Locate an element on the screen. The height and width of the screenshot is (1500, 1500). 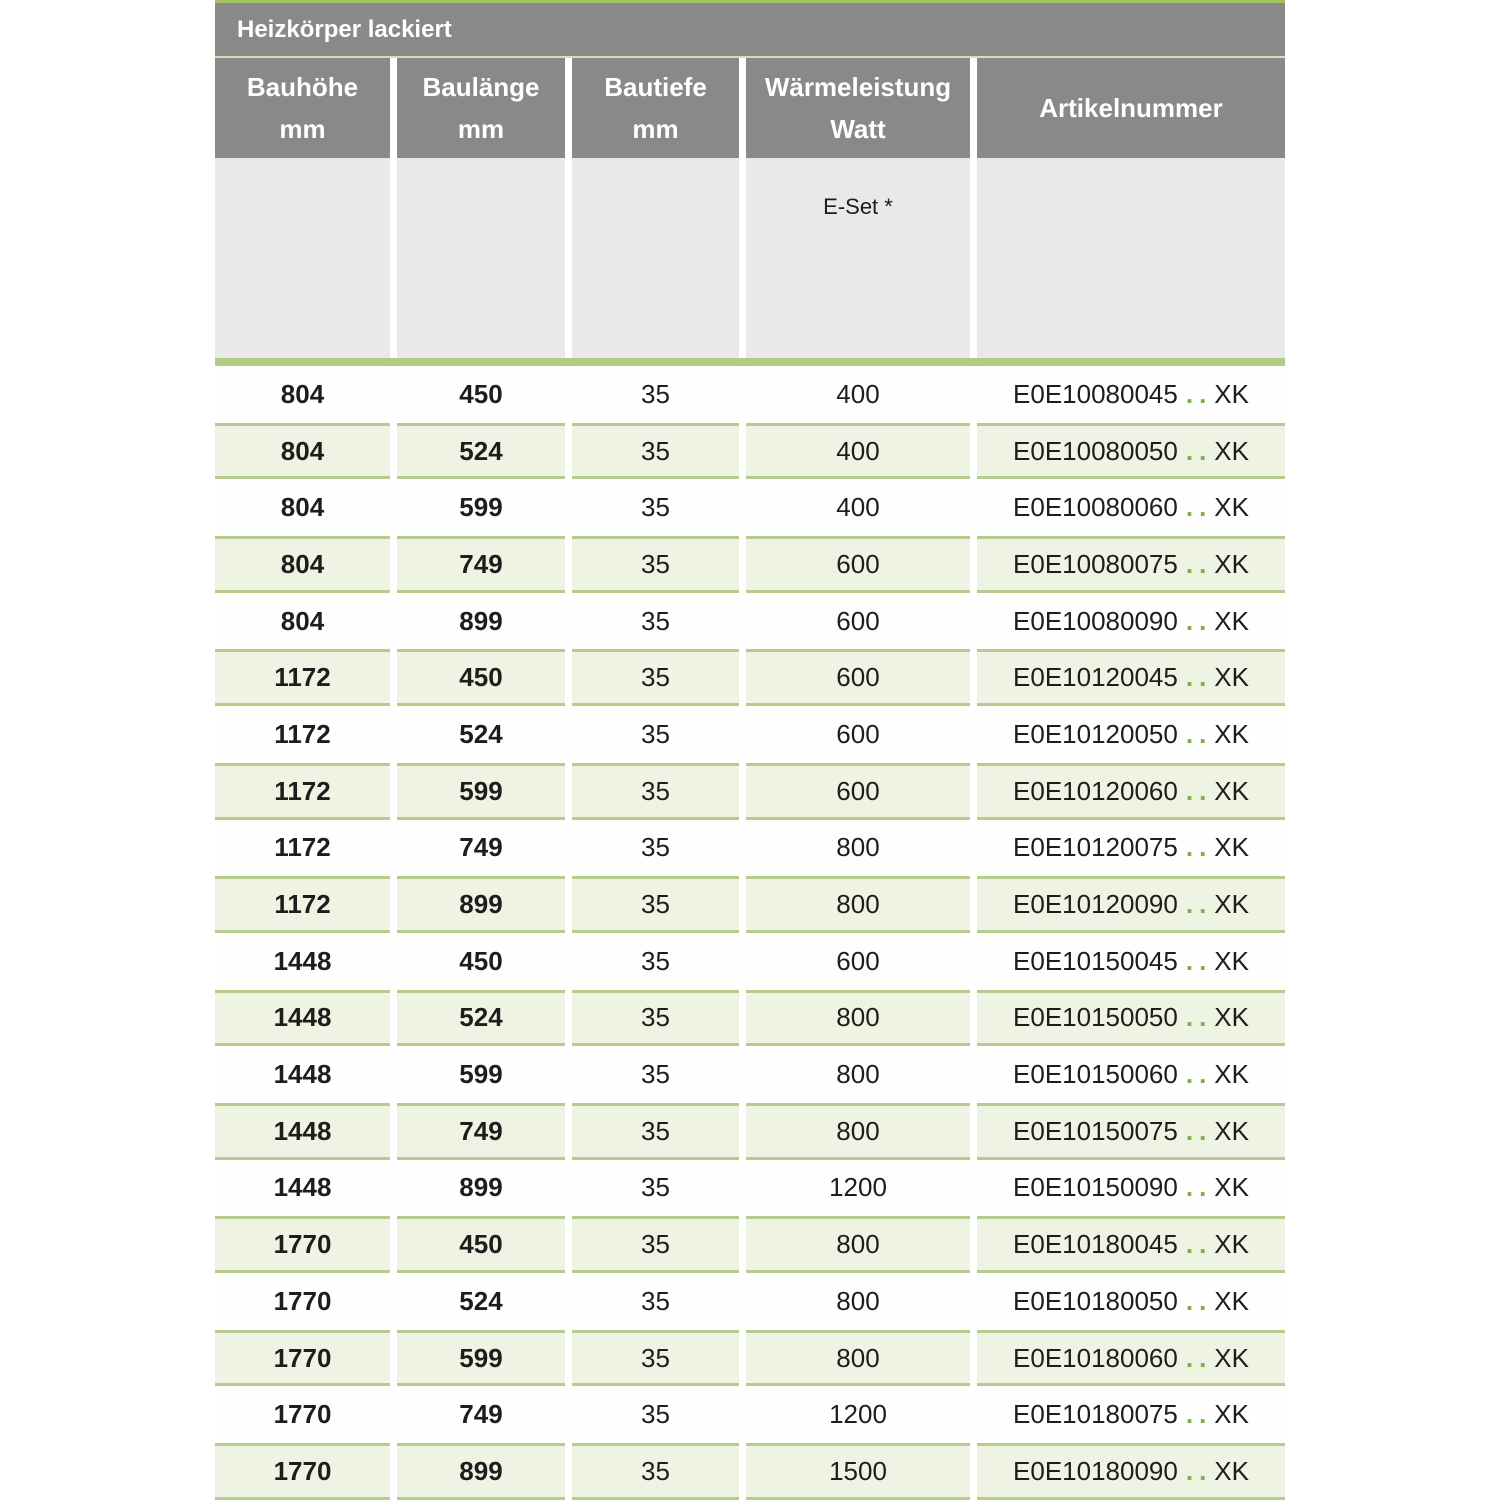
table-row: 804 524 35 400 E0E10080050.. XK is located at coordinates (750, 451).